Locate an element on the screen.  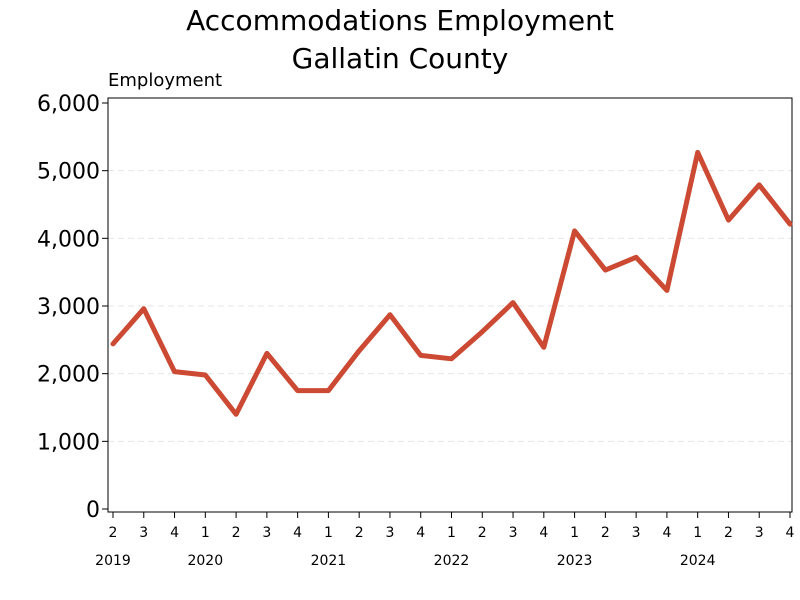
x-axis-ticks: 2 3 4 1 2 3 4 1 2 3 4 1 2 3 4 1 2 3 4 1 2 3 4 is located at coordinates (452, 526).